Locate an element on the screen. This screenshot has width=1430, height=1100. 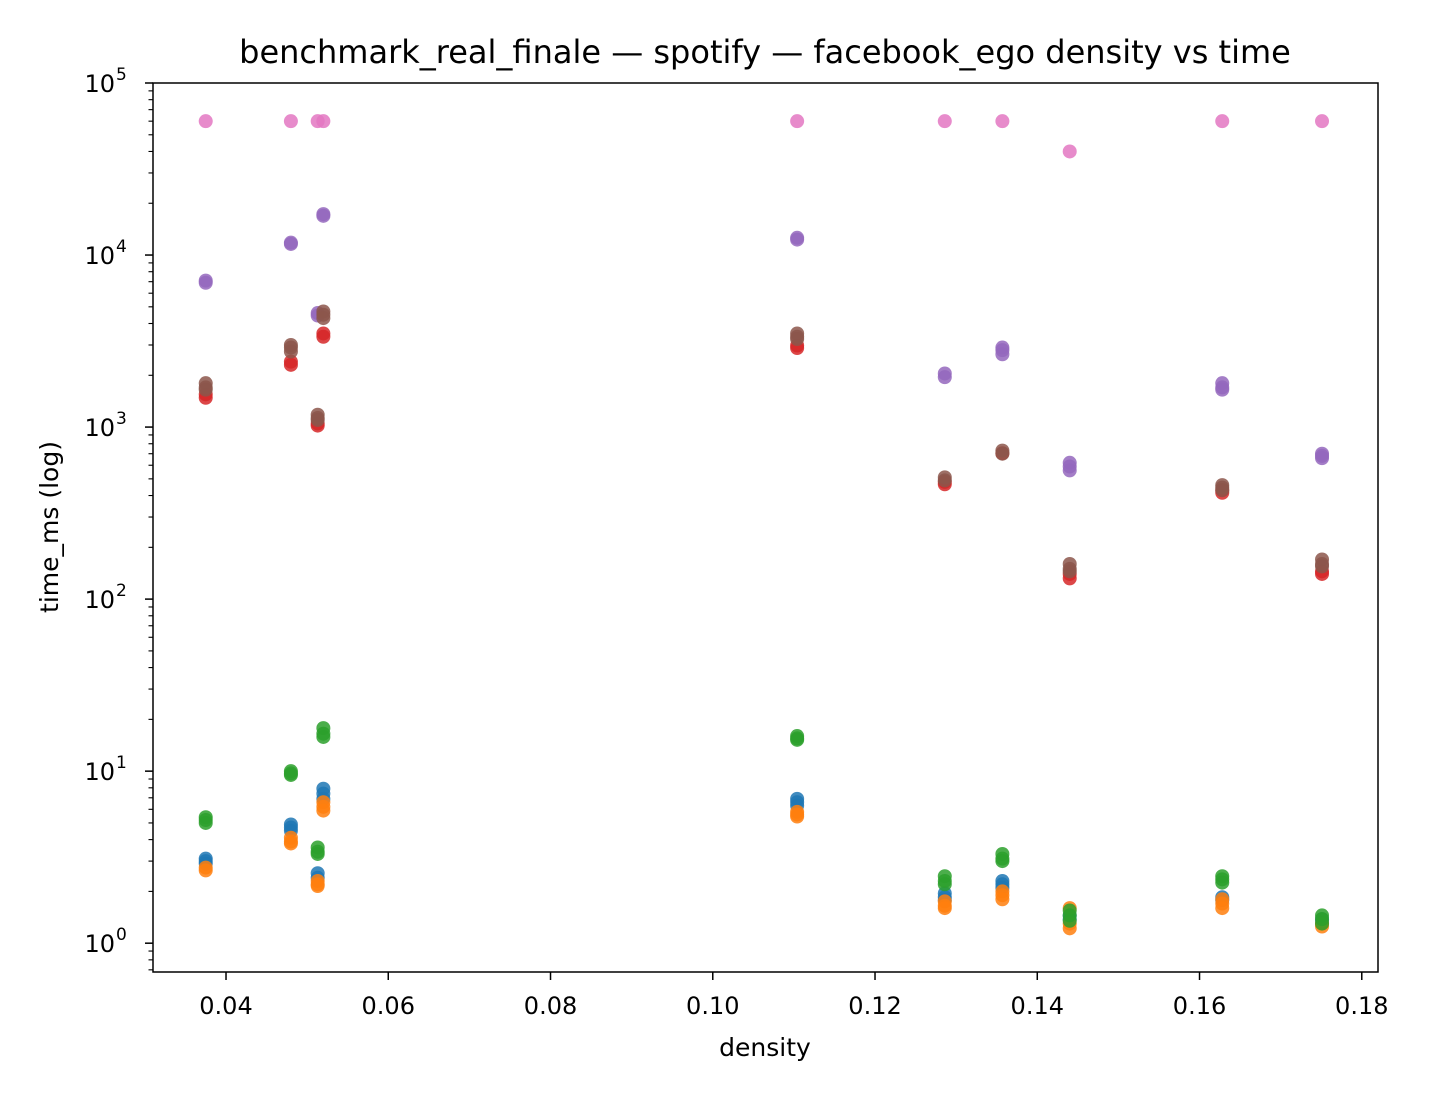
x-axis: 0.04 0.06 0.08 0.10 0.12 0.14 0.16 0.18 is located at coordinates (793, 996).